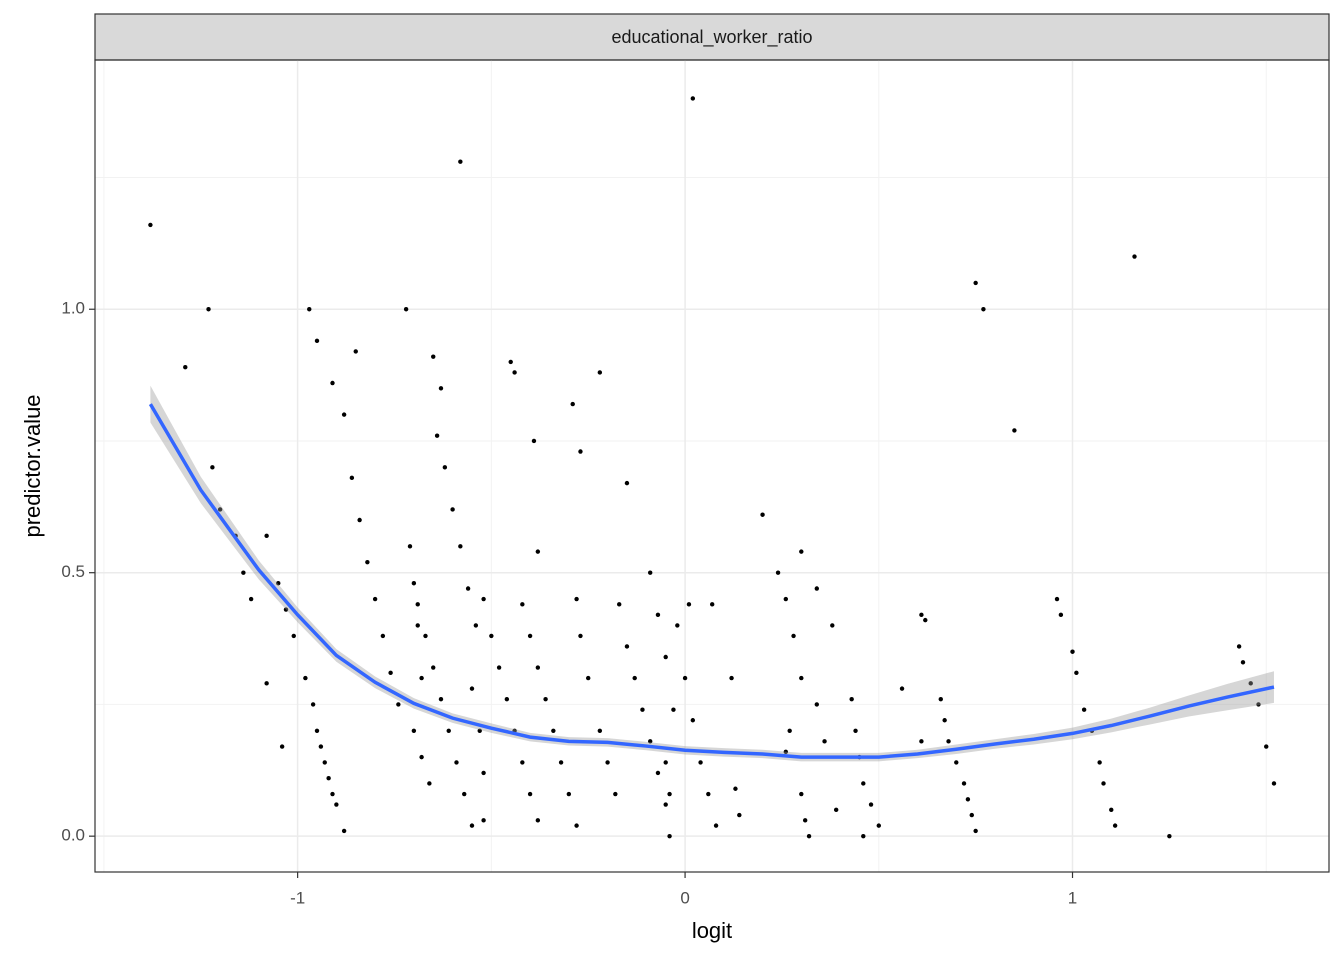 The height and width of the screenshot is (960, 1344). What do you see at coordinates (684, 897) in the screenshot?
I see `x-tick-label: 0` at bounding box center [684, 897].